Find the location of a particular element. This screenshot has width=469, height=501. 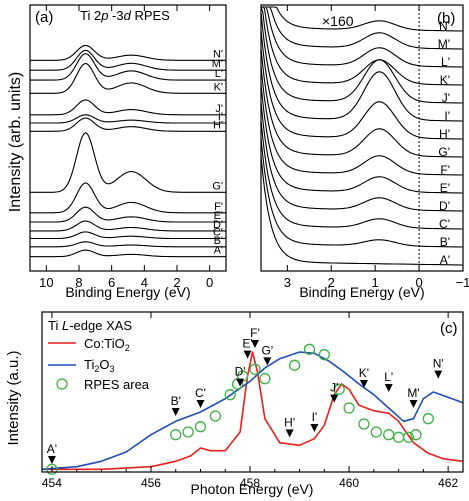

panel-c-marker-label-l: L' is located at coordinates (388, 377).